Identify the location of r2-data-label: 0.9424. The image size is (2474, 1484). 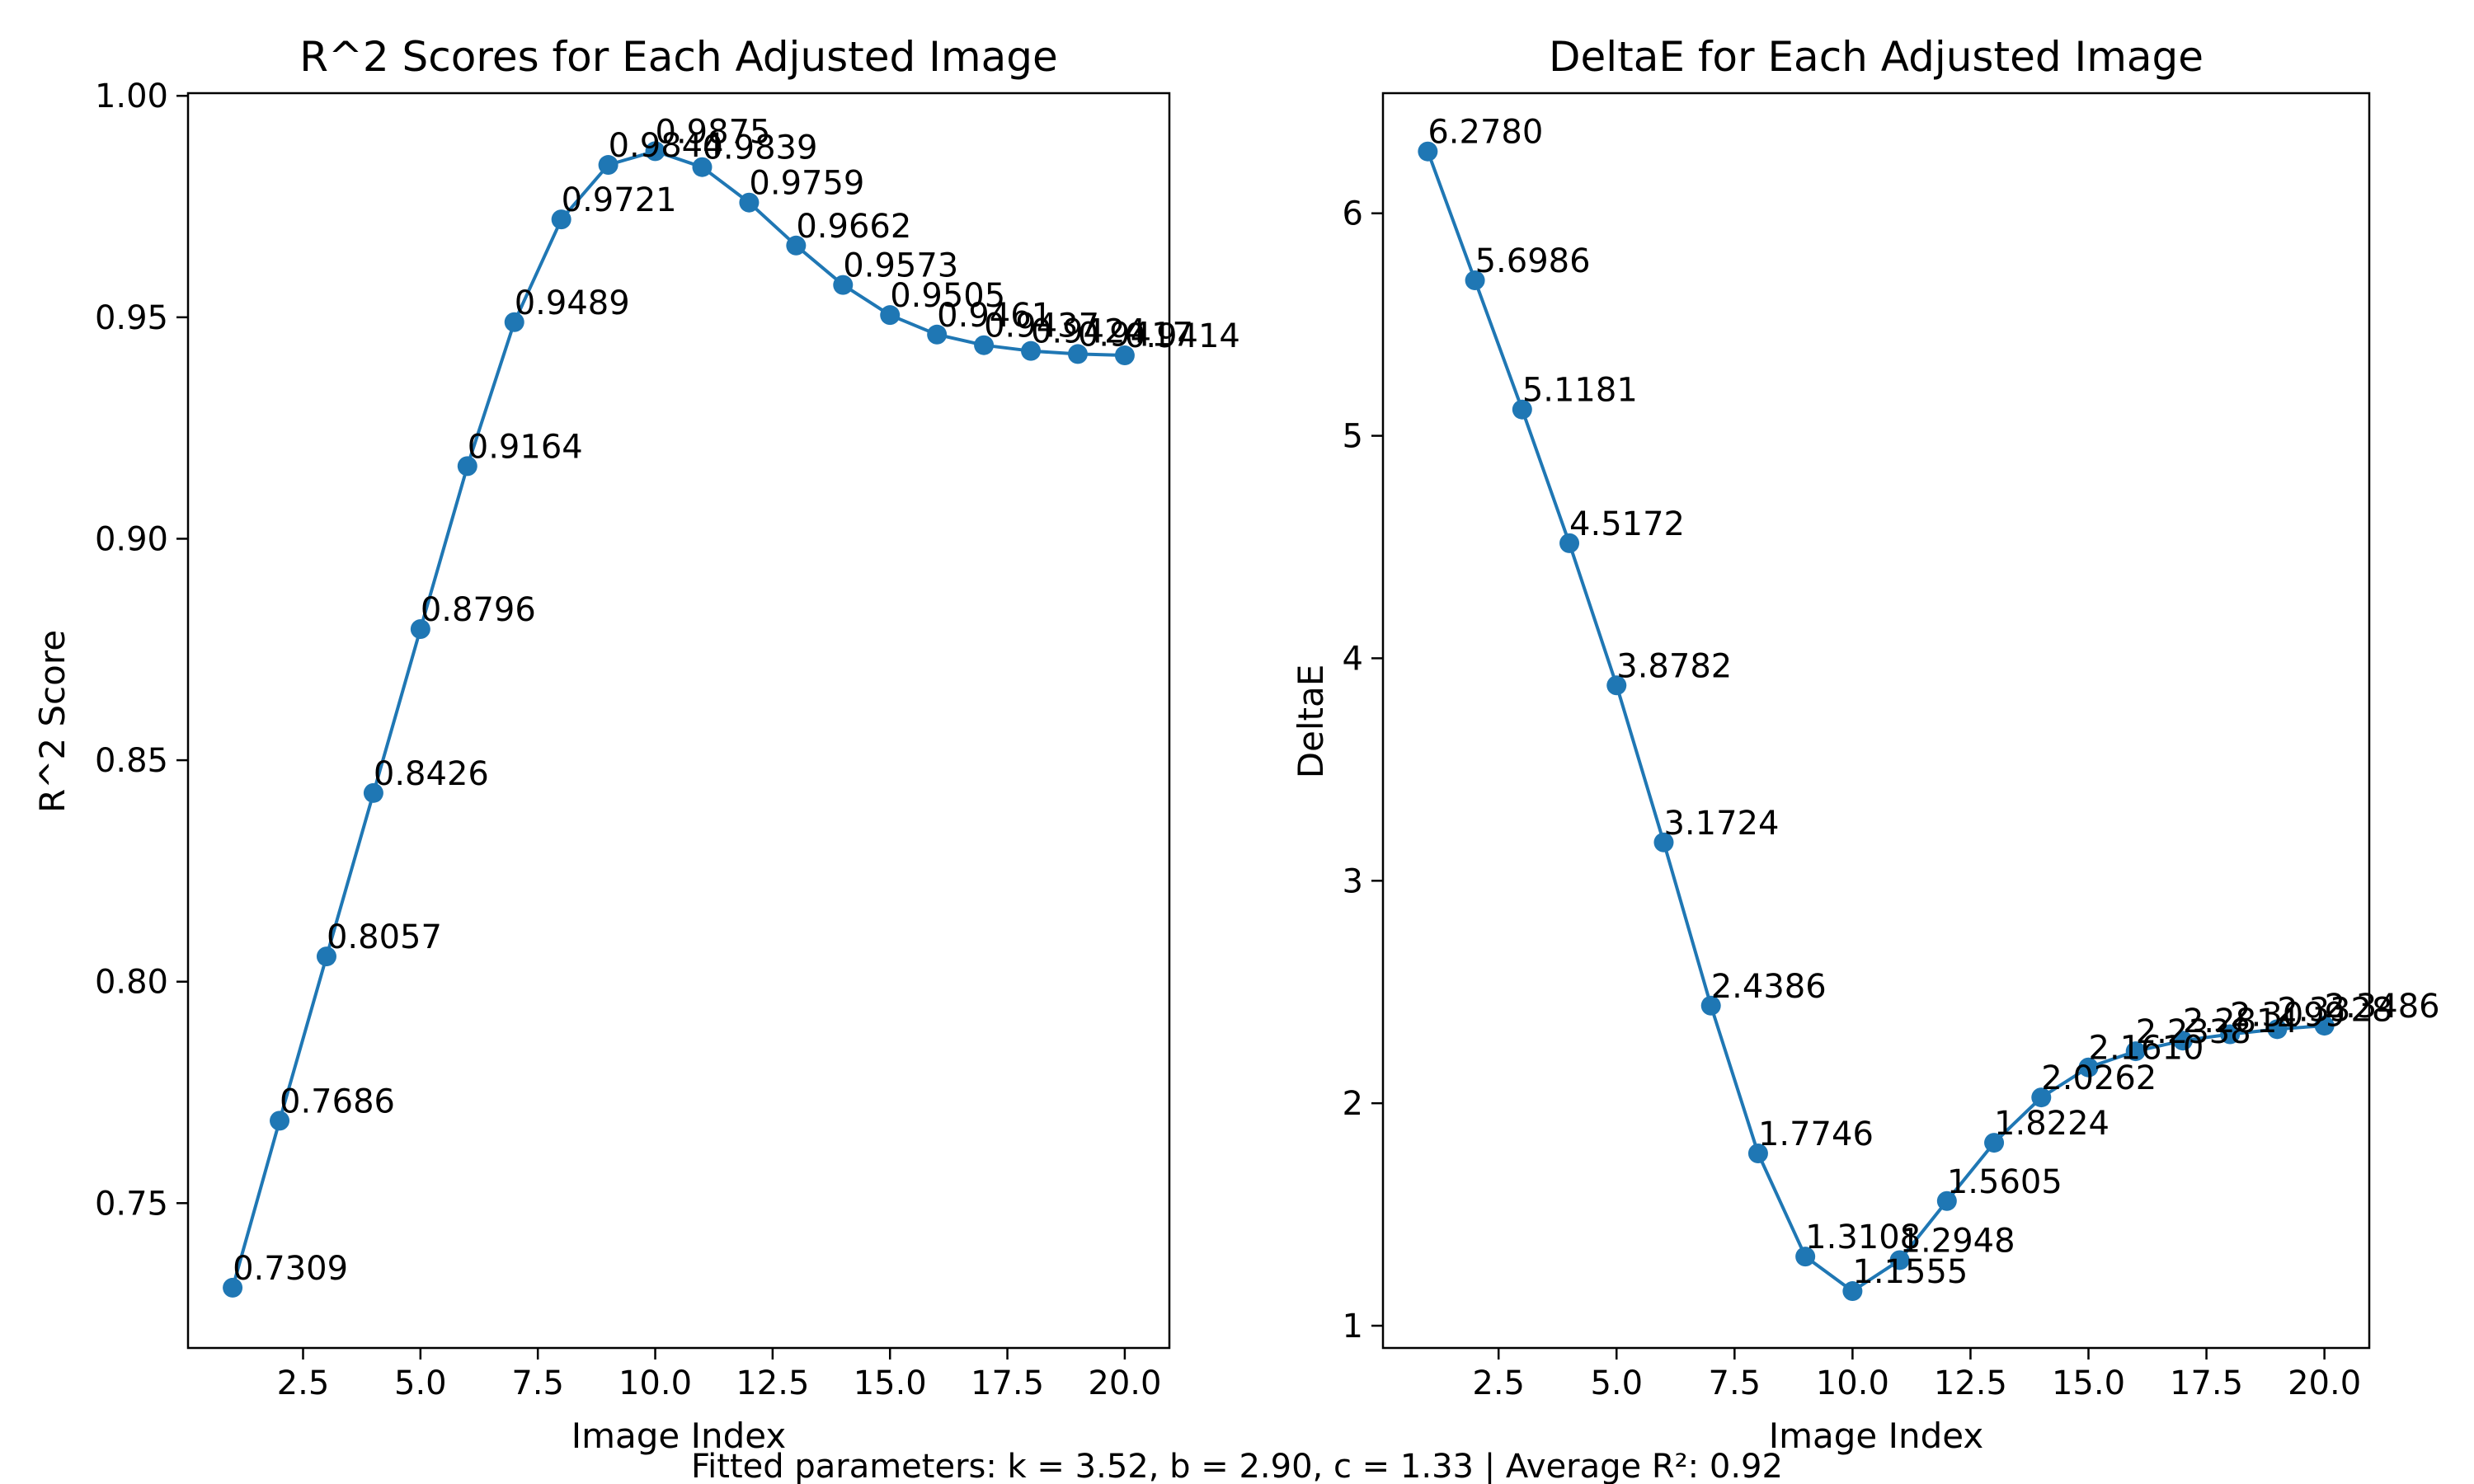
(1088, 332).